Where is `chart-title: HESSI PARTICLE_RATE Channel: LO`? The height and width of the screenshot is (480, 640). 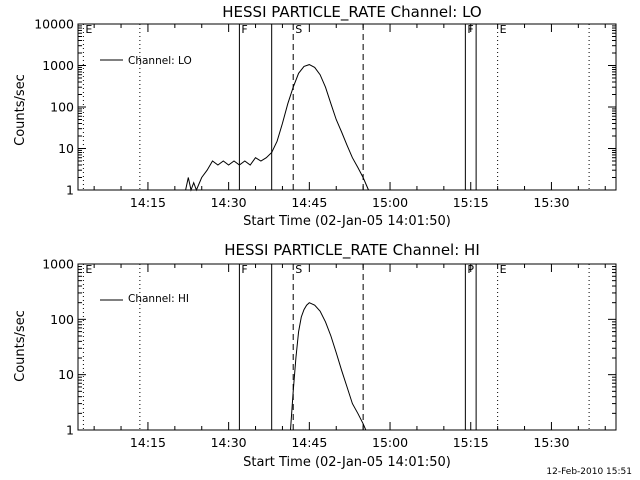
chart-title: HESSI PARTICLE_RATE Channel: LO is located at coordinates (351, 12).